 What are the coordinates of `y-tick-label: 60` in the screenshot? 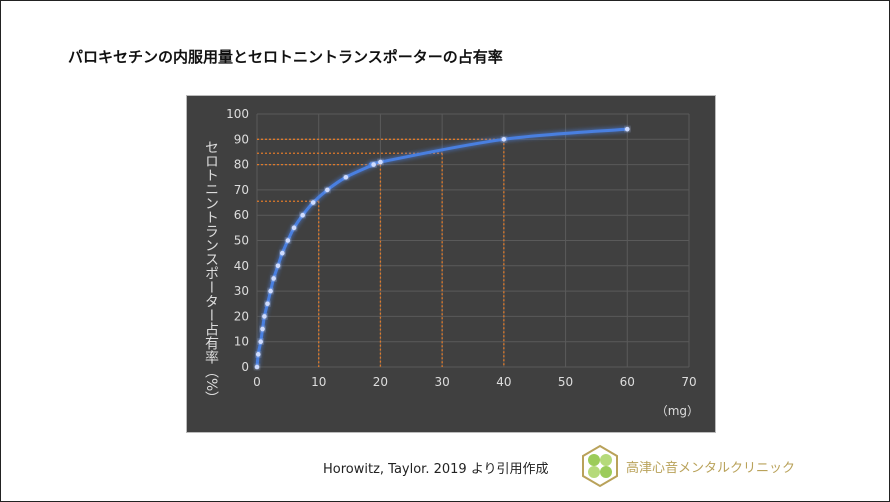 It's located at (241, 215).